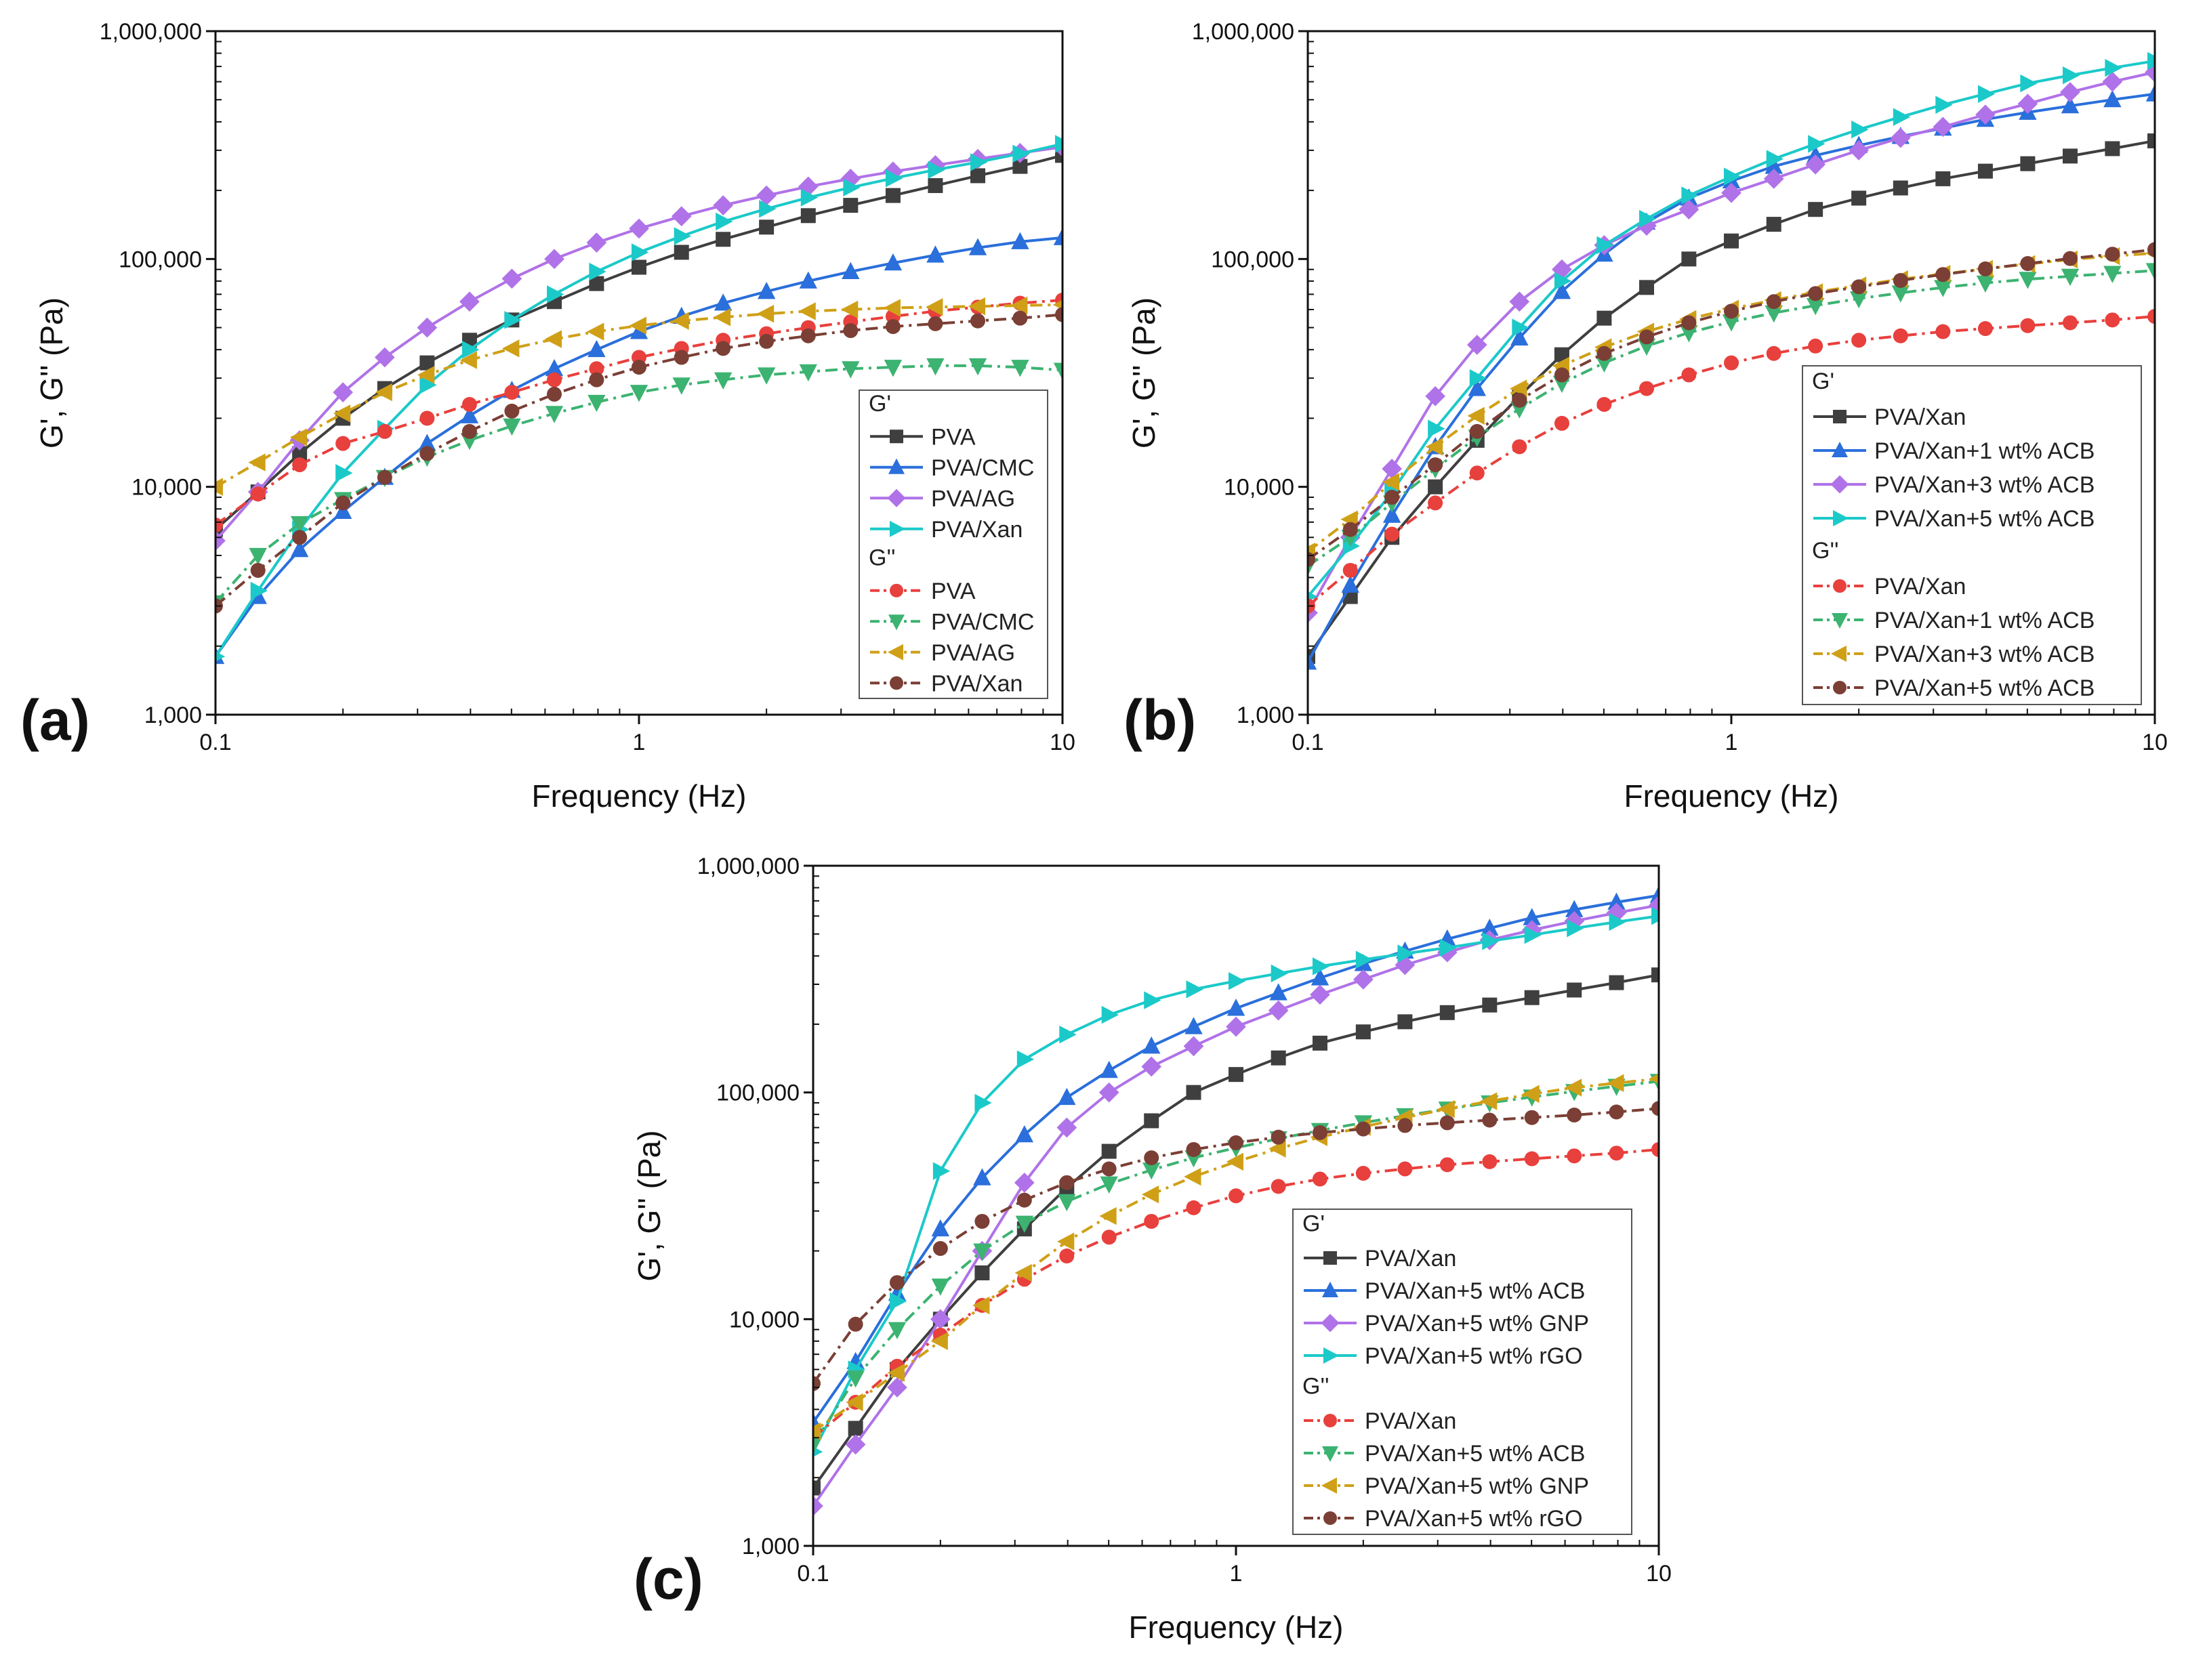  Describe the element at coordinates (639, 742) in the screenshot. I see `x-tick-label: 1` at that location.